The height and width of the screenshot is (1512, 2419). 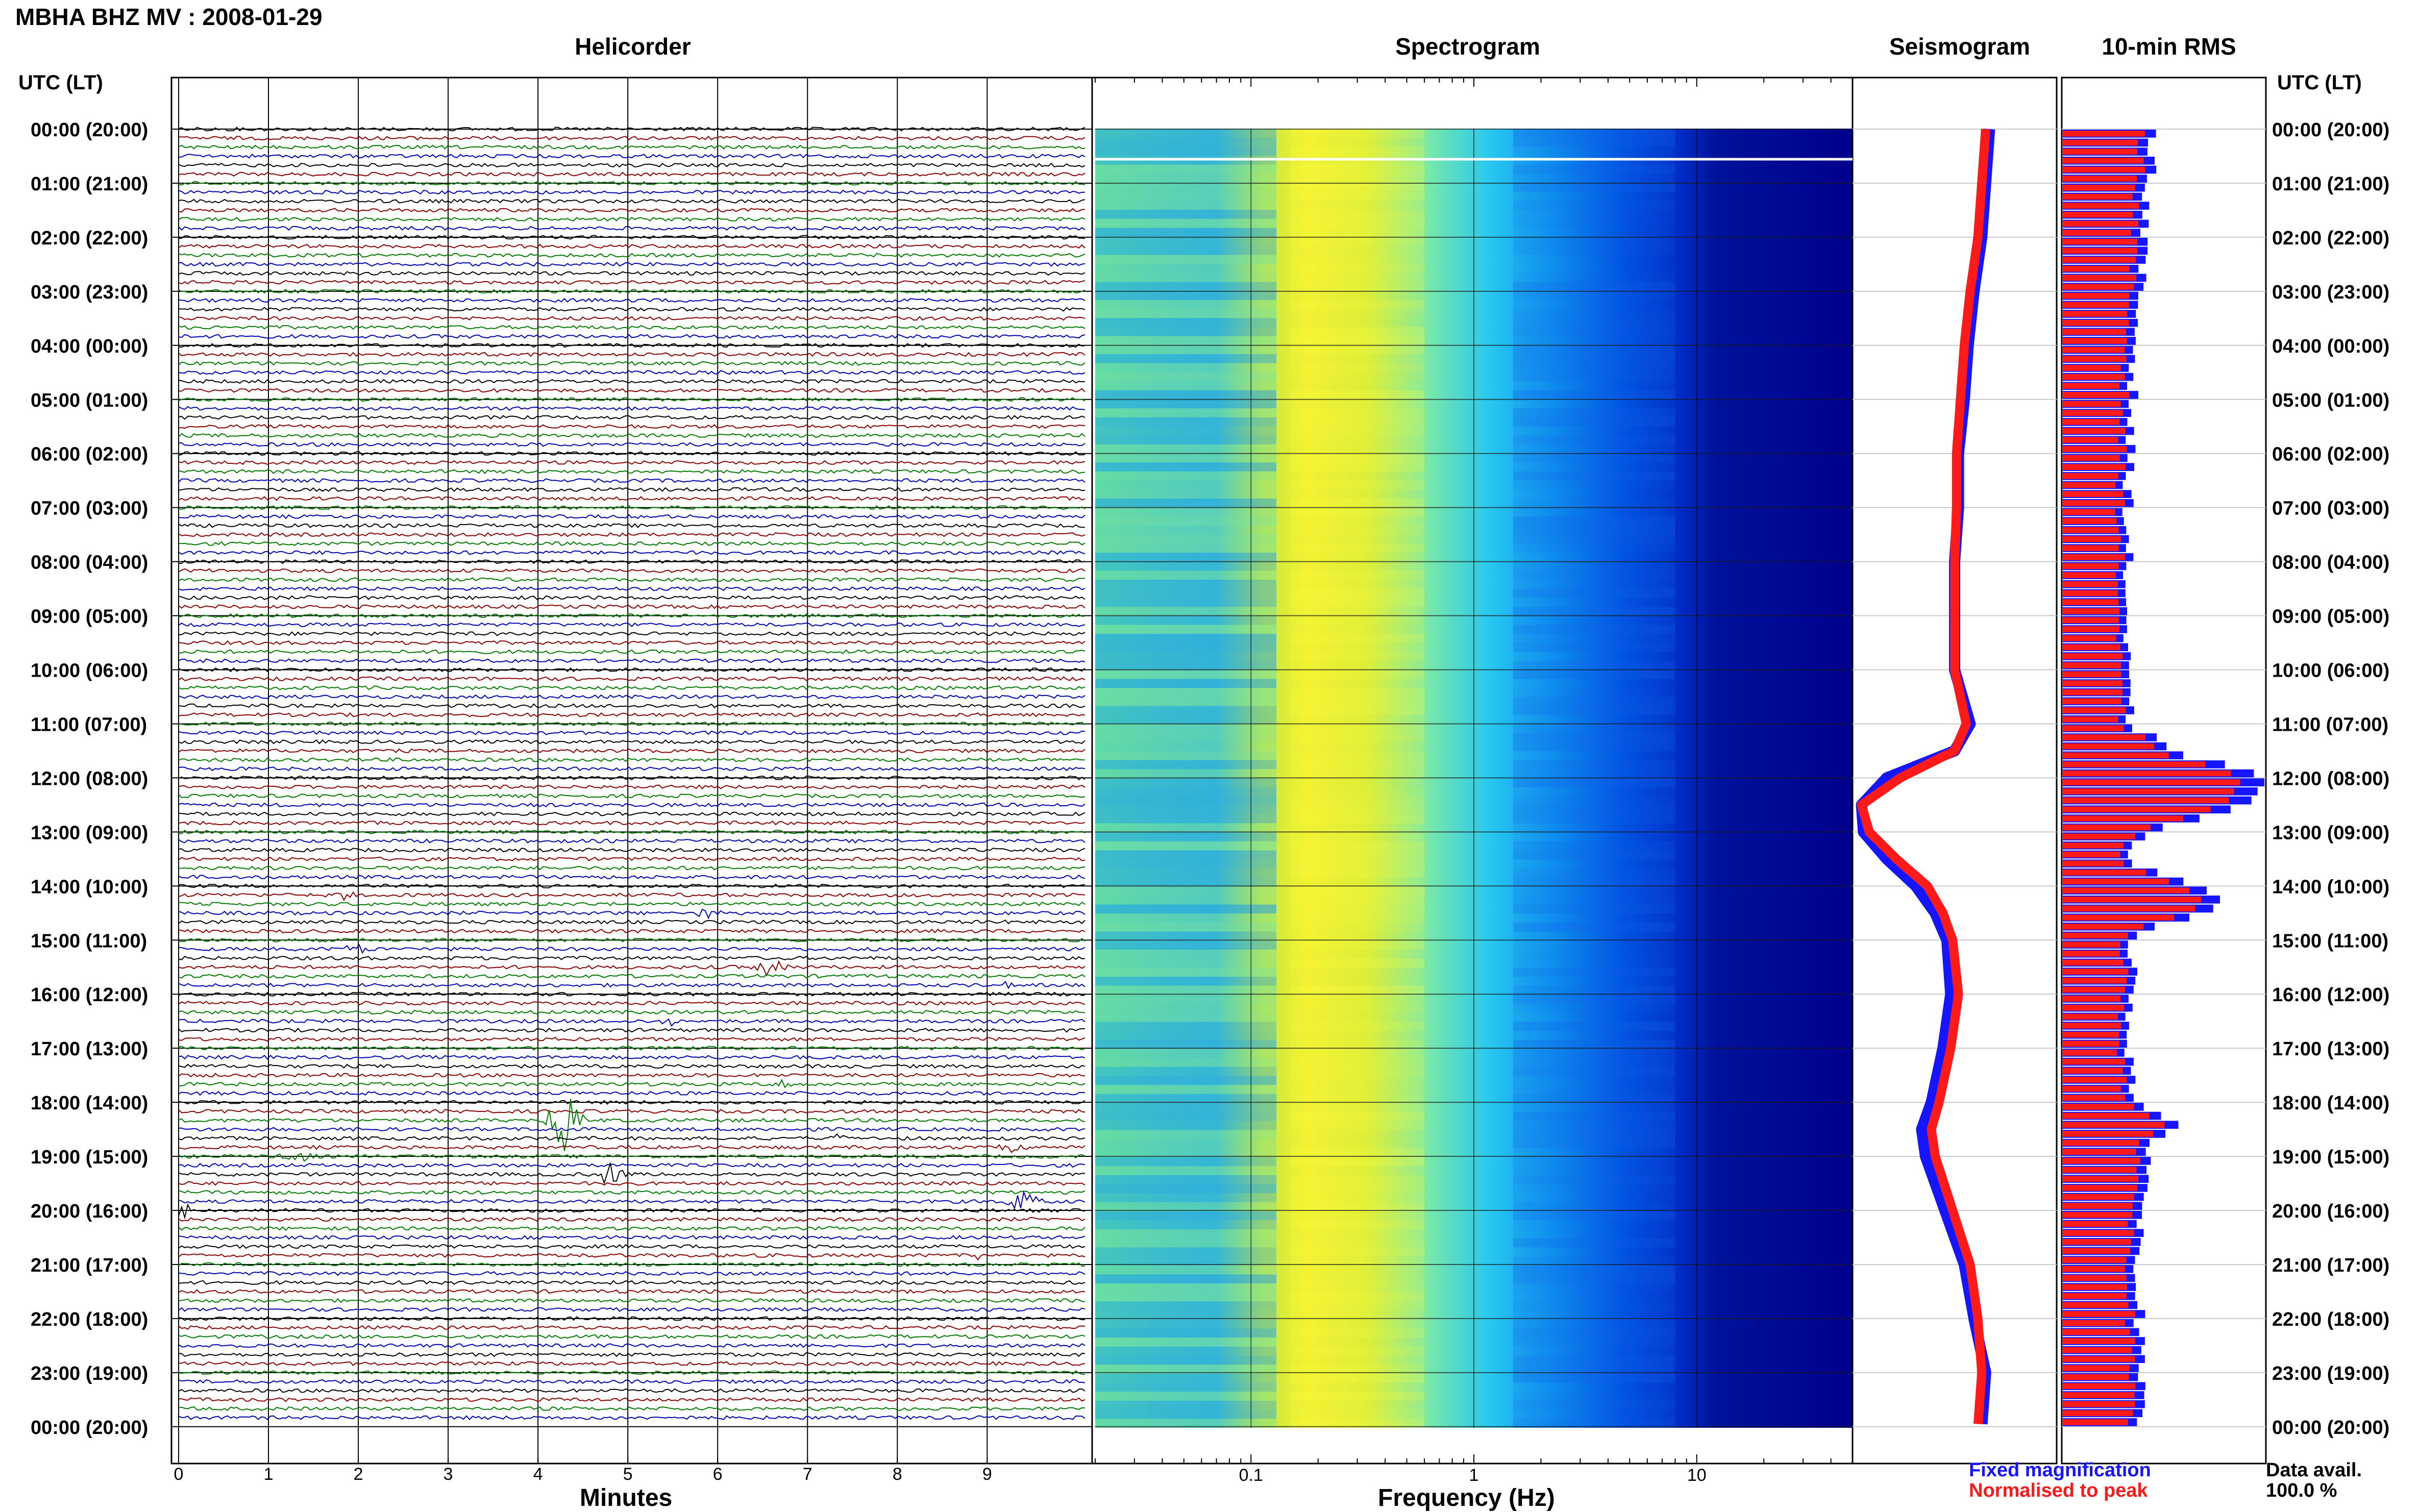 What do you see at coordinates (89, 1373) in the screenshot?
I see `time-label-left: 23:00 (19:00)` at bounding box center [89, 1373].